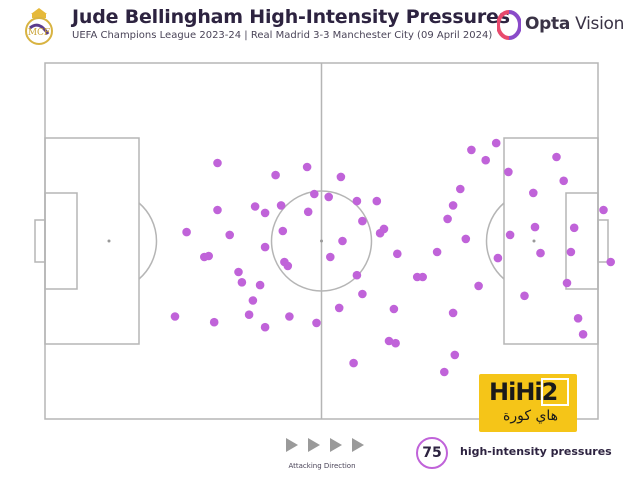 The width and height of the screenshot is (640, 480). I want to click on right-penalty-area, so click(551, 241).